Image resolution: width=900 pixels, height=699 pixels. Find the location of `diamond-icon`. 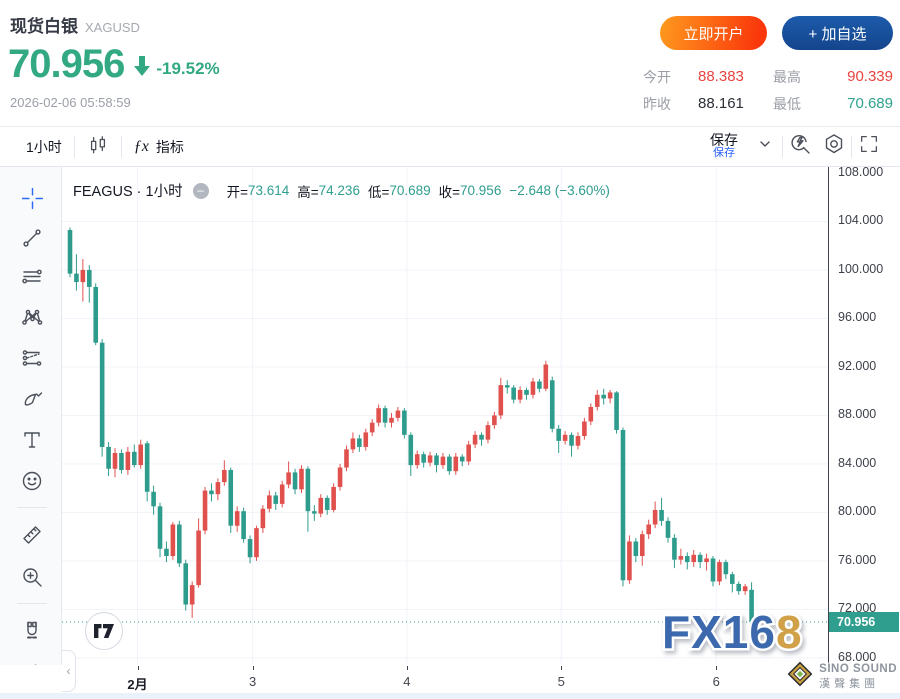

diamond-icon is located at coordinates (800, 676).